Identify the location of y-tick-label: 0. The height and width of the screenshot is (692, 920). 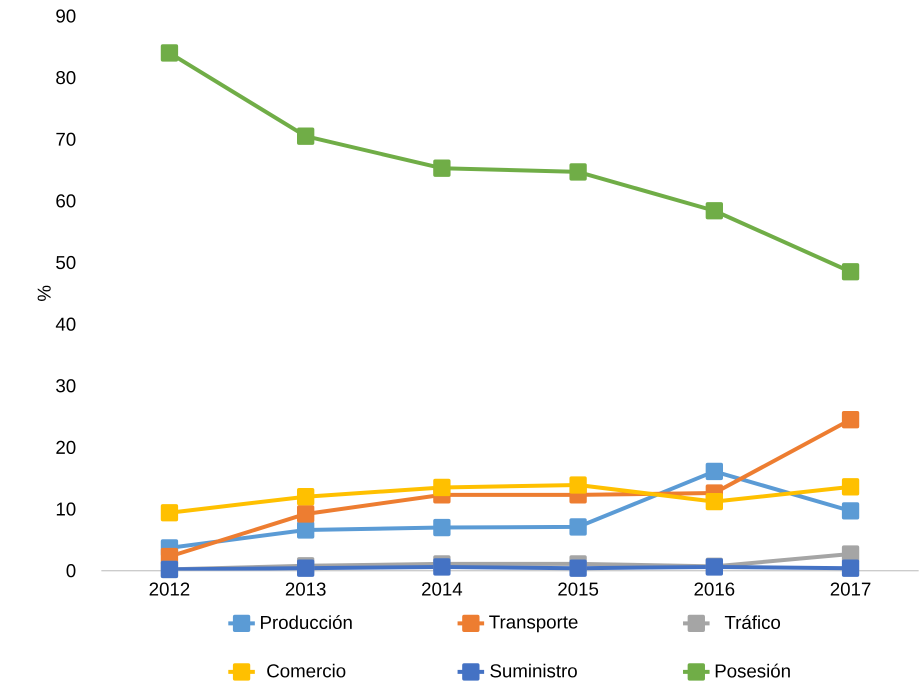
(71, 571).